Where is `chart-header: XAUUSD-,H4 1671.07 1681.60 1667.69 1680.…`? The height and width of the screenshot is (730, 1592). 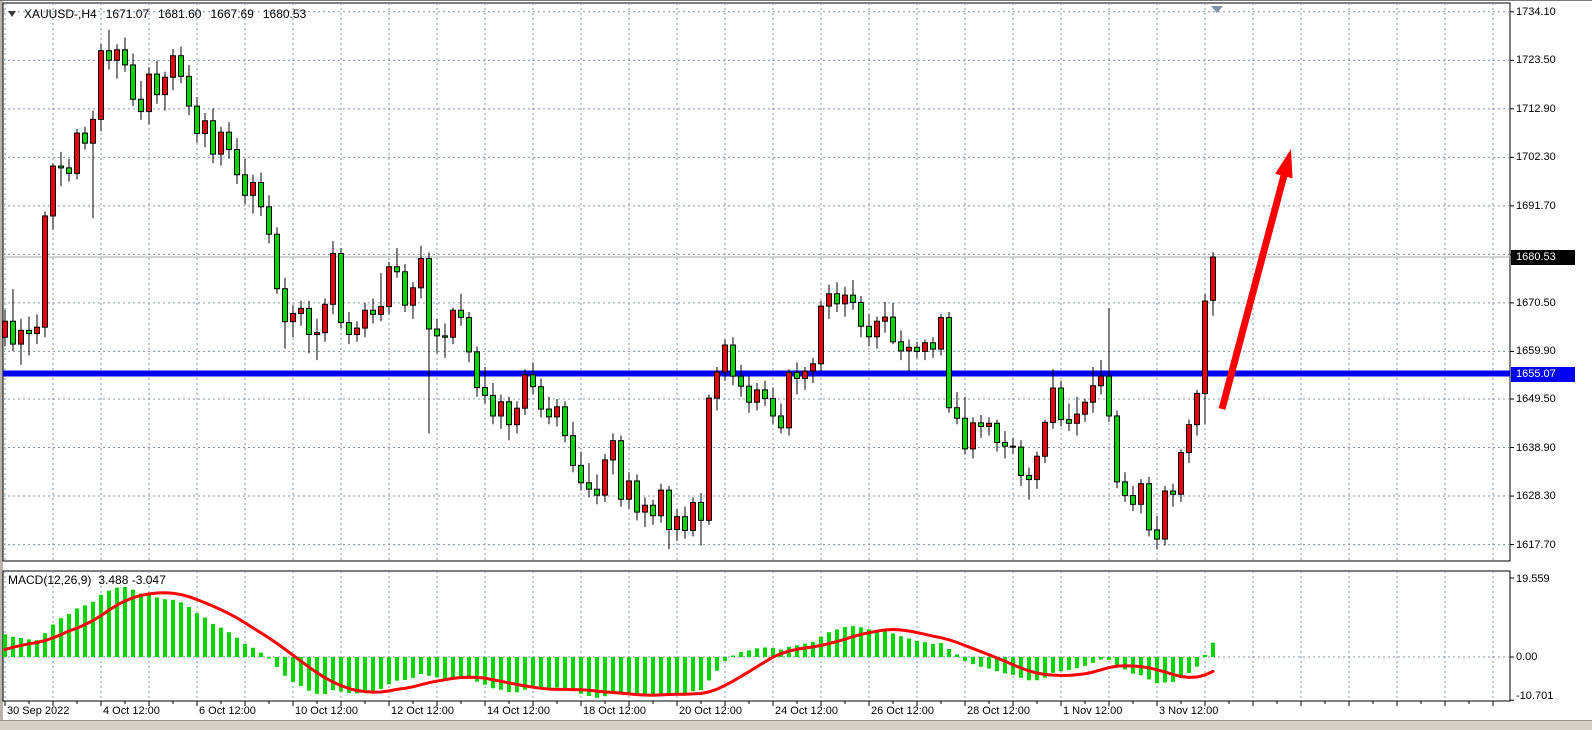
chart-header: XAUUSD-,H4 1671.07 1681.60 1667.69 1680.… is located at coordinates (157, 14).